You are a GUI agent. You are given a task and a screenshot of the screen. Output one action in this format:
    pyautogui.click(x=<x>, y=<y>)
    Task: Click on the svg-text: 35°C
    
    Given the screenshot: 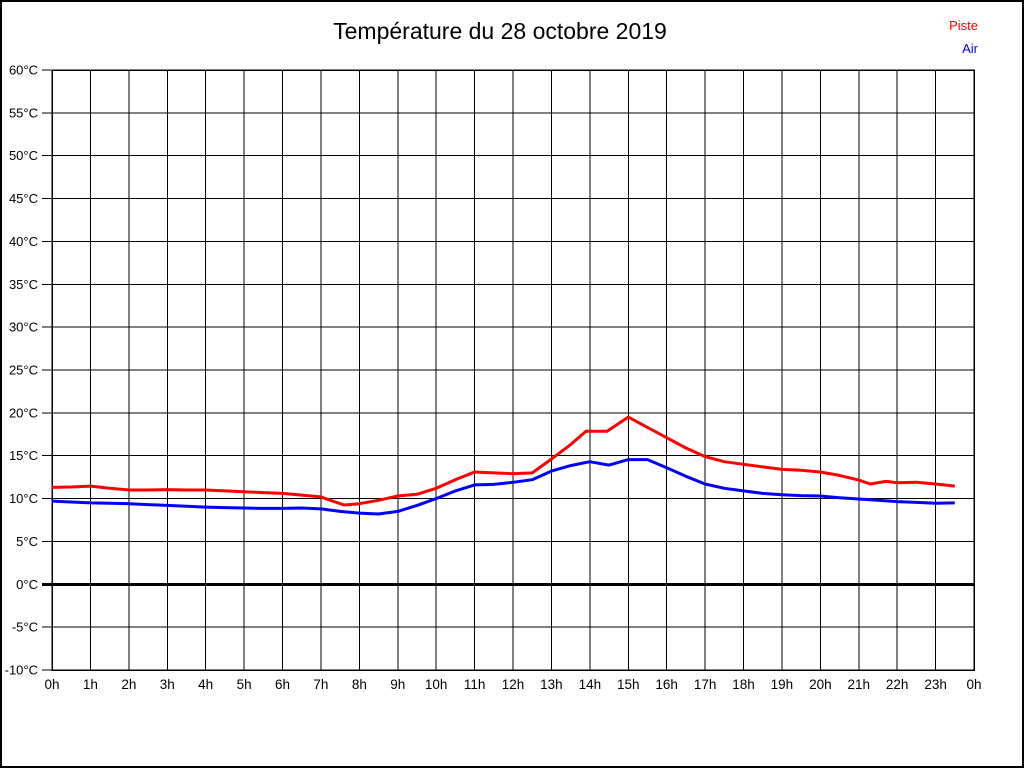 What is the action you would take?
    pyautogui.click(x=23, y=284)
    